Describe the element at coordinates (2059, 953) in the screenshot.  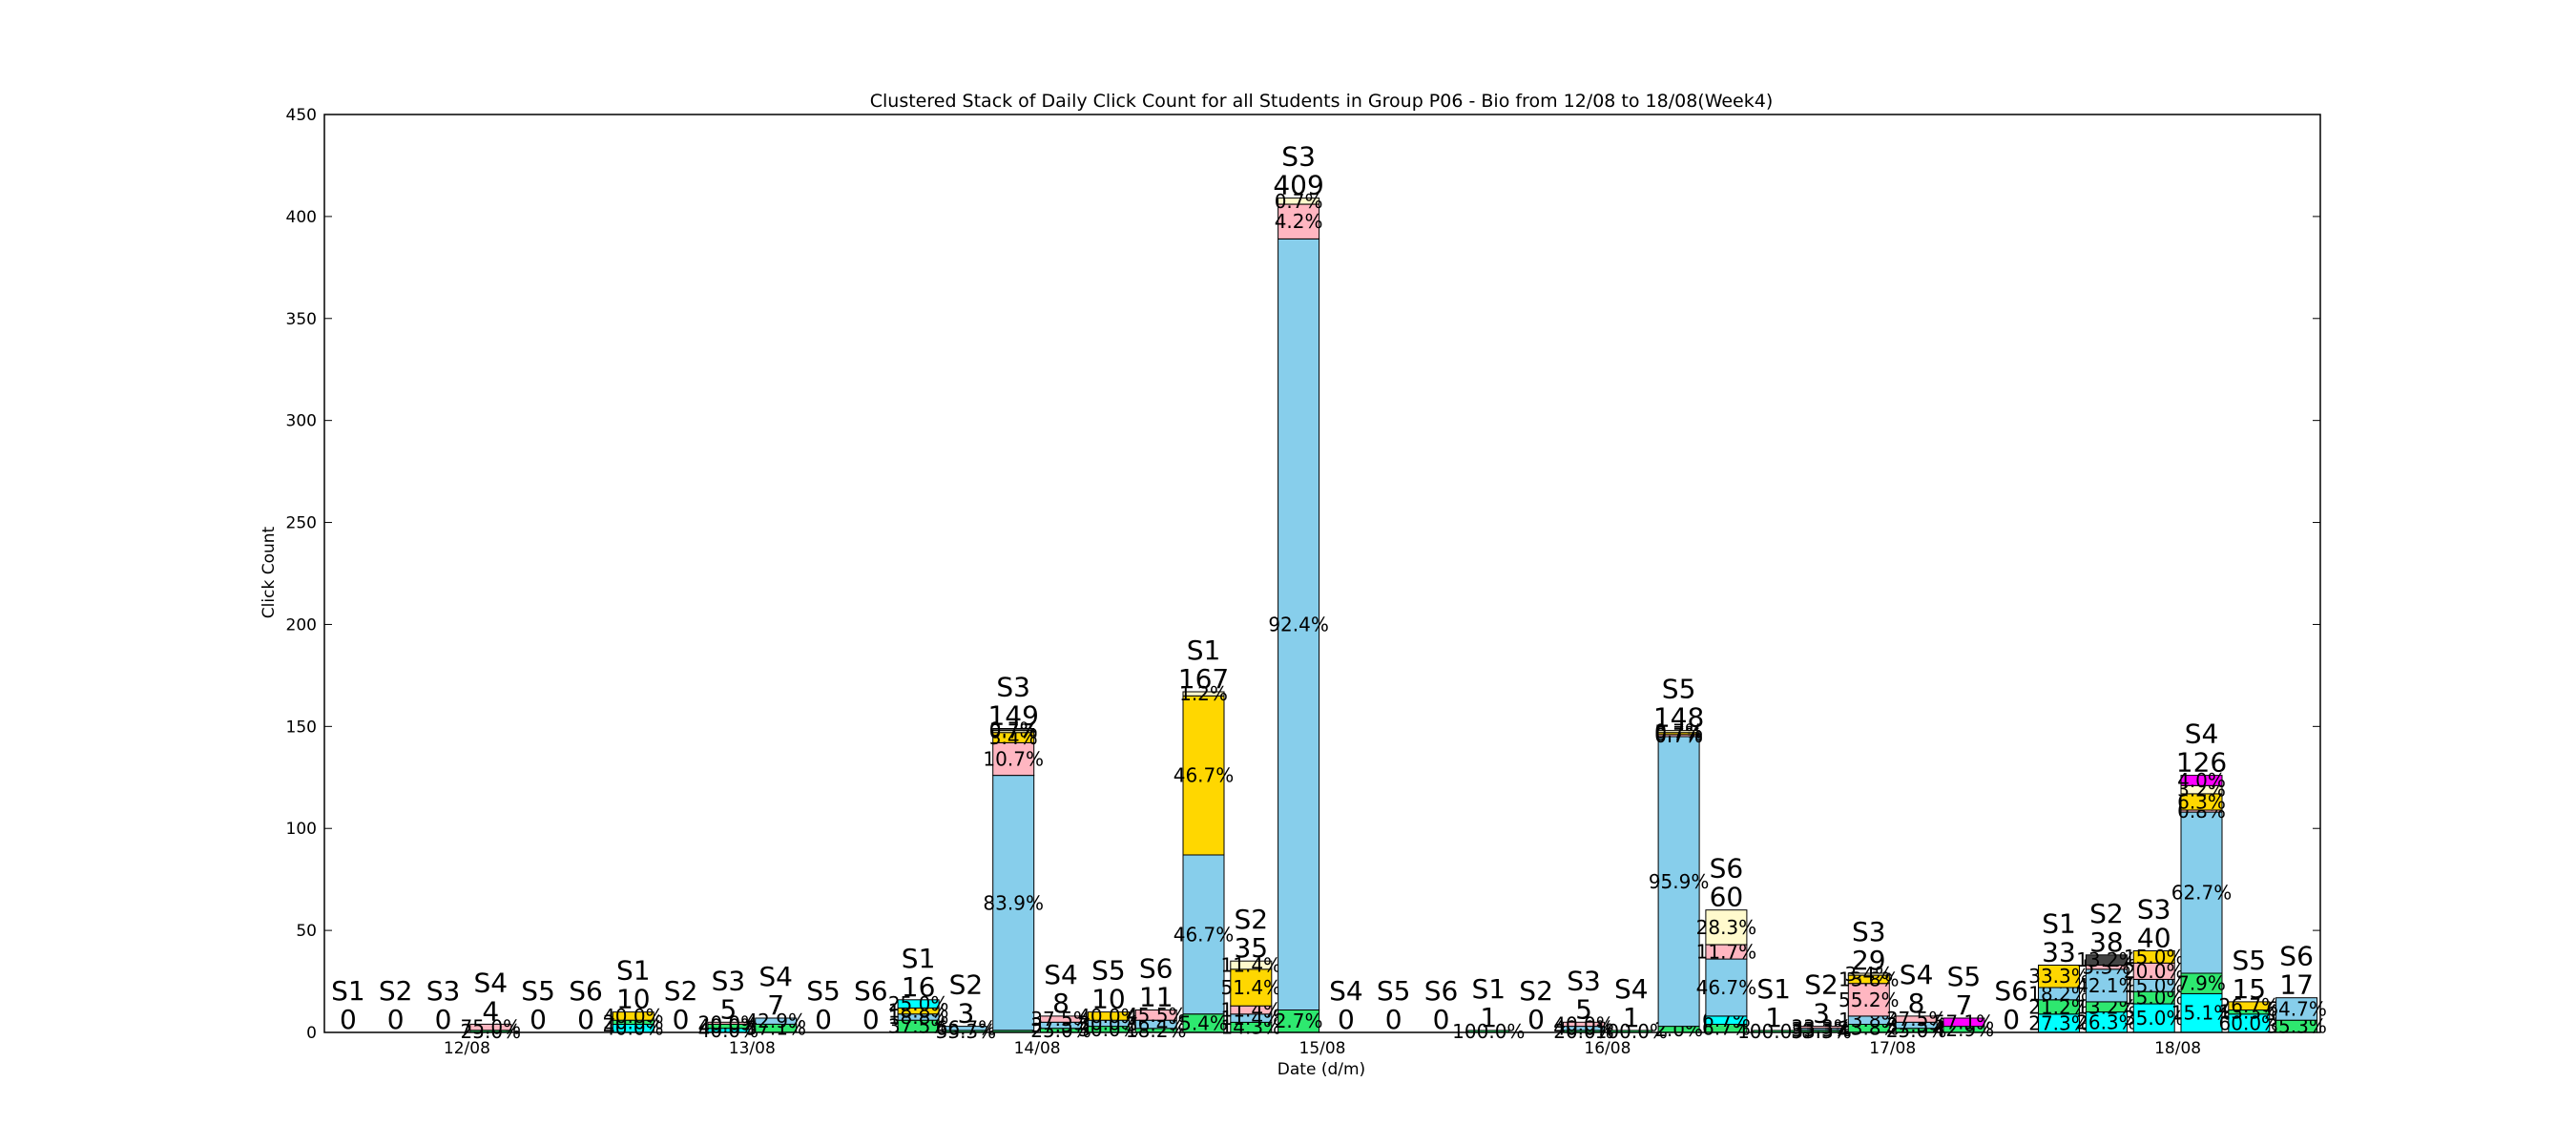
I see `bar-total-label: 33` at that location.